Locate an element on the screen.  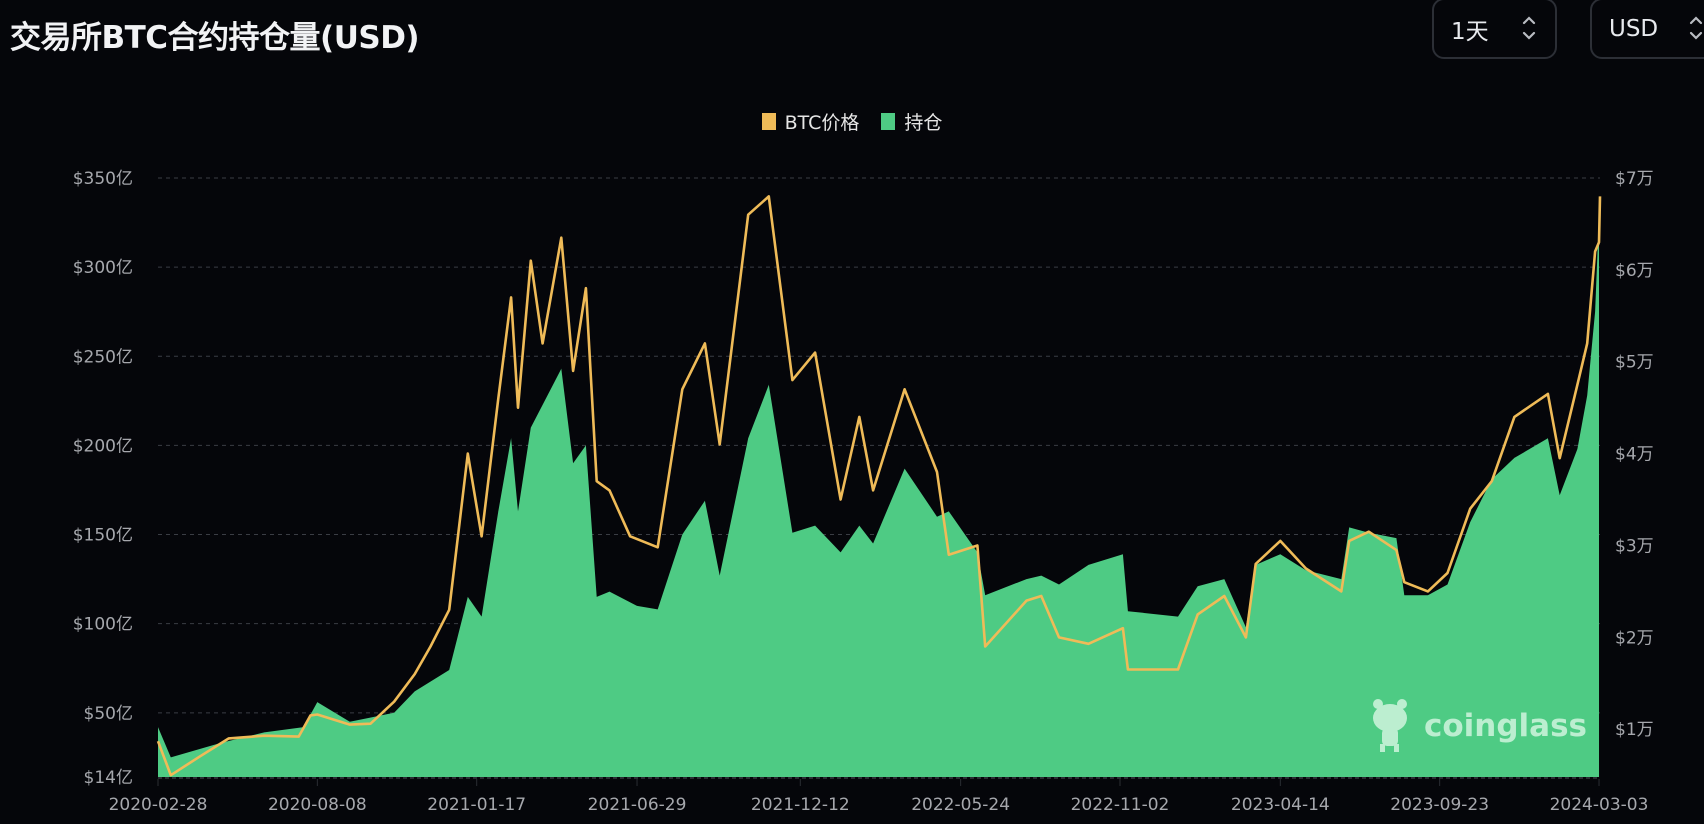
left-axis-tick-label: $50亿 is located at coordinates (108, 714).